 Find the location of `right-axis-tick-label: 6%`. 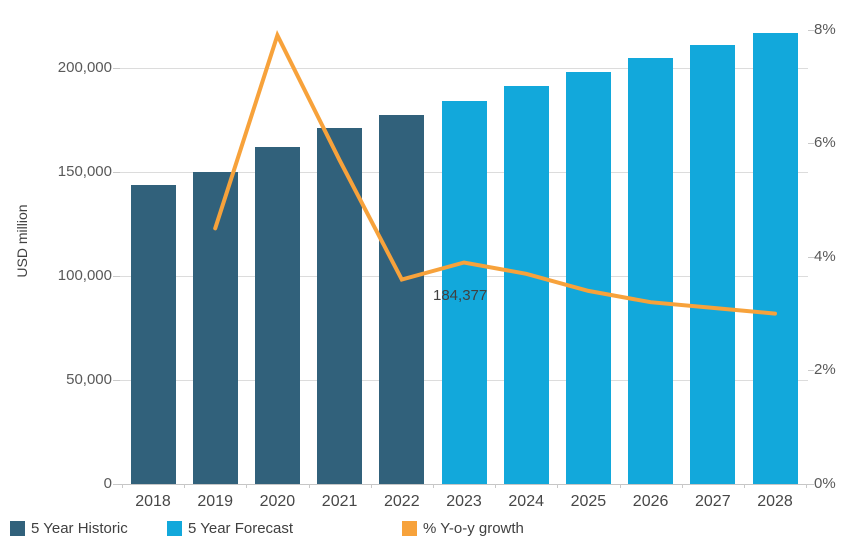

right-axis-tick-label: 6% is located at coordinates (825, 143).